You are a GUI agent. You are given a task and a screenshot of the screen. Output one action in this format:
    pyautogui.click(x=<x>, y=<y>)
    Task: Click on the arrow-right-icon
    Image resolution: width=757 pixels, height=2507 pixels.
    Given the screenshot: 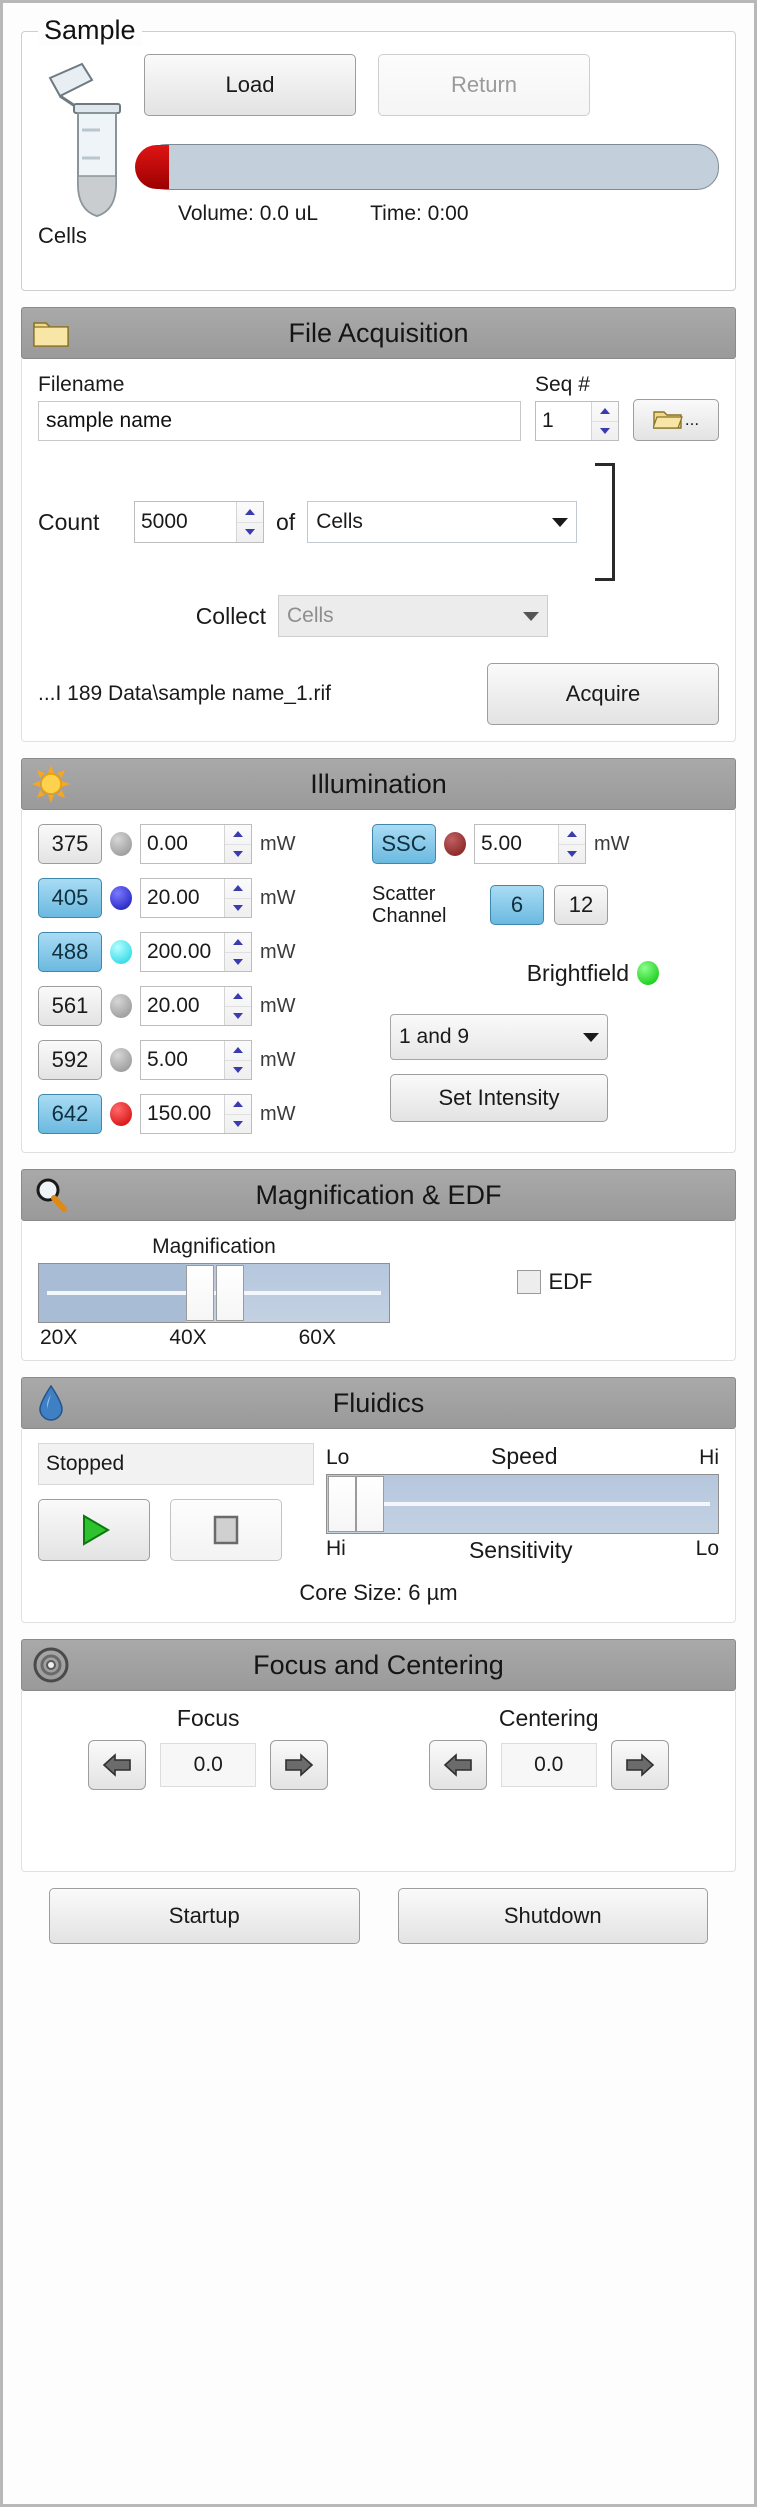 What is the action you would take?
    pyautogui.click(x=639, y=1765)
    